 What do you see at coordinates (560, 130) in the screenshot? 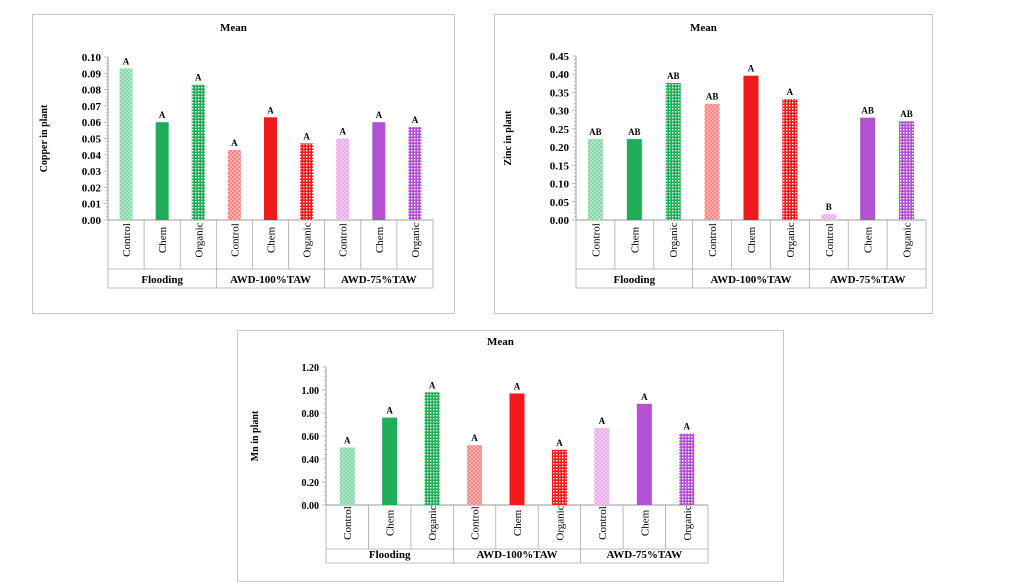
I see `y-tick-label: 0.25` at bounding box center [560, 130].